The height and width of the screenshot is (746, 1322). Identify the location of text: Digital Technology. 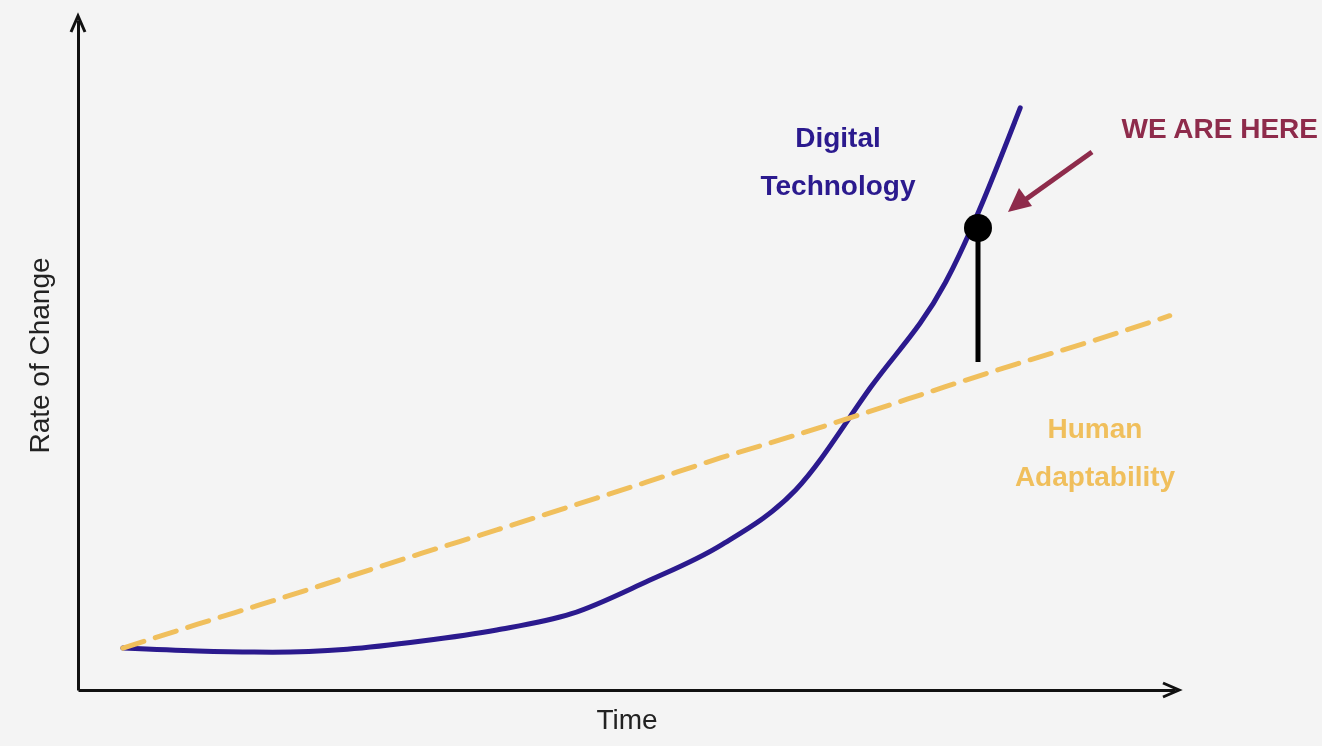
(838, 161).